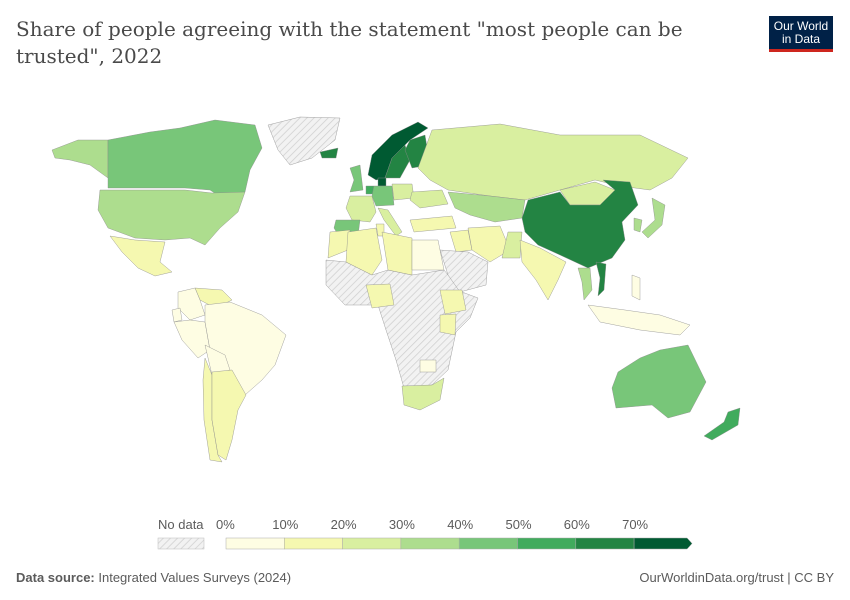  Describe the element at coordinates (659, 381) in the screenshot. I see `country-australia` at that location.